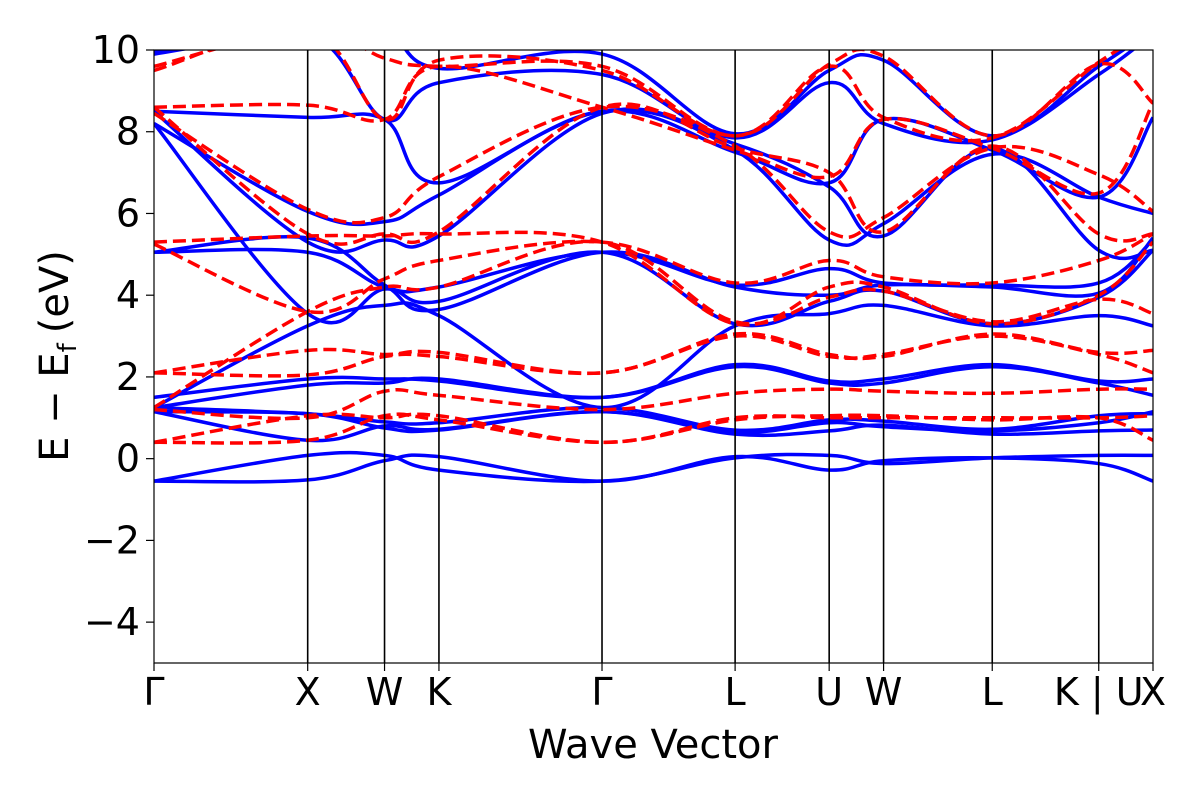  I want to click on x-tick-label: U, so click(829, 692).